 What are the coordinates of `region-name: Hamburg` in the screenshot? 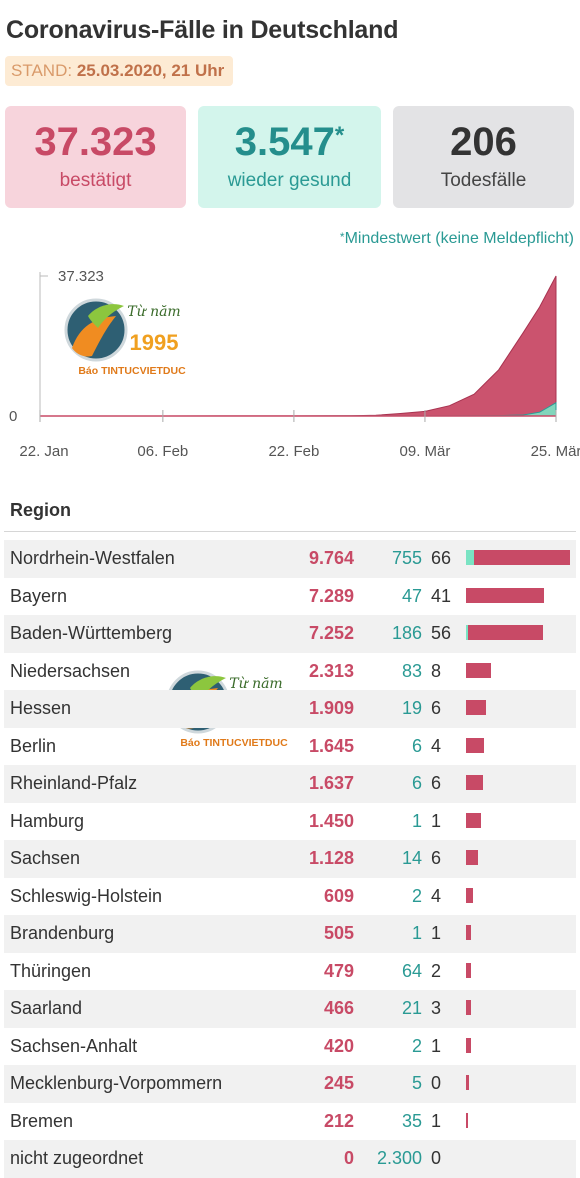 It's located at (47, 820).